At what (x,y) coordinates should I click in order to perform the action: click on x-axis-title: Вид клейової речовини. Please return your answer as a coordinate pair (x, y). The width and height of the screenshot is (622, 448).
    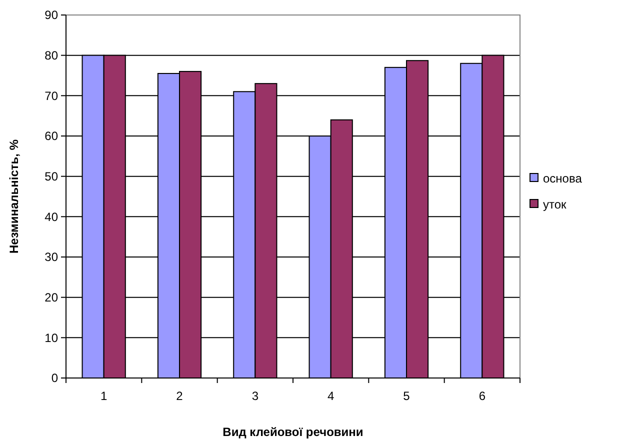
    Looking at the image, I should click on (293, 432).